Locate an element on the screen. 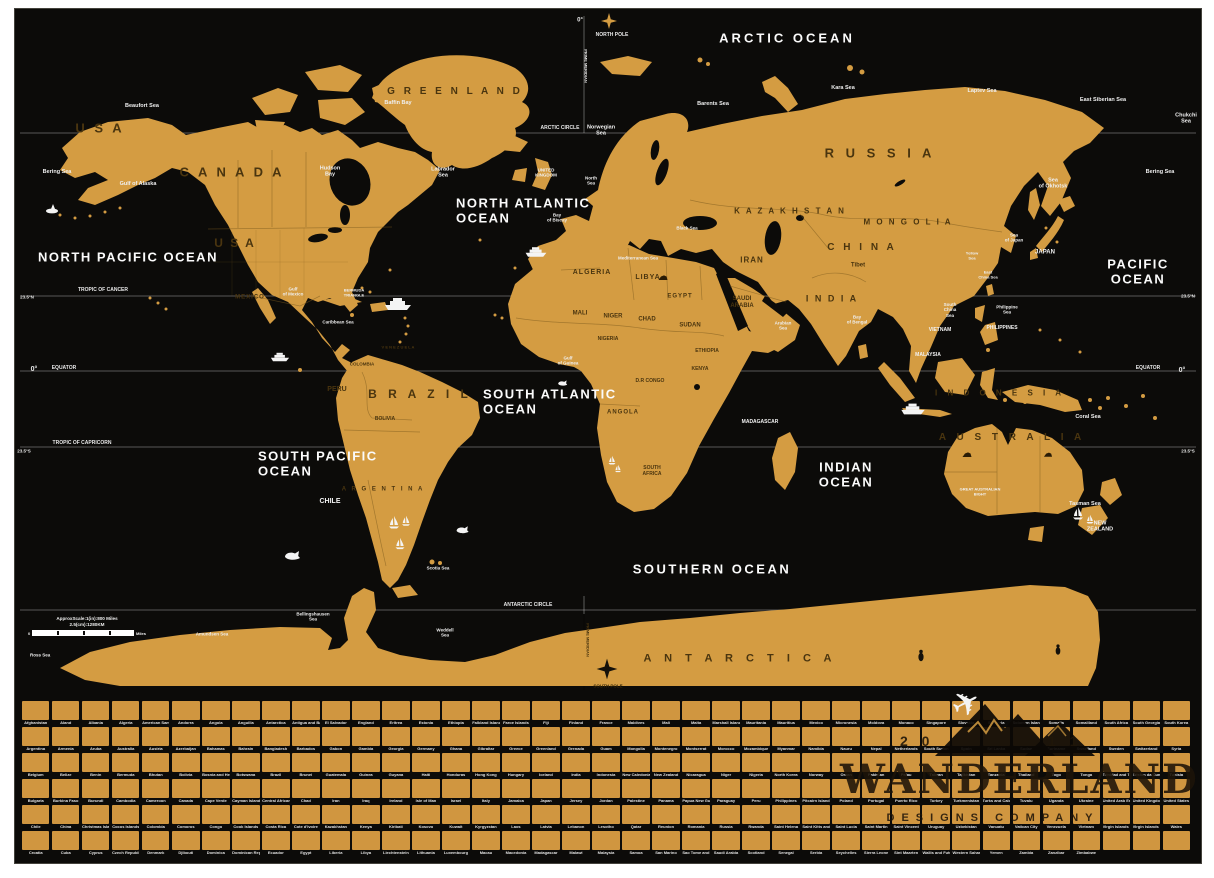  country-cell: Jersey is located at coordinates (576, 792).